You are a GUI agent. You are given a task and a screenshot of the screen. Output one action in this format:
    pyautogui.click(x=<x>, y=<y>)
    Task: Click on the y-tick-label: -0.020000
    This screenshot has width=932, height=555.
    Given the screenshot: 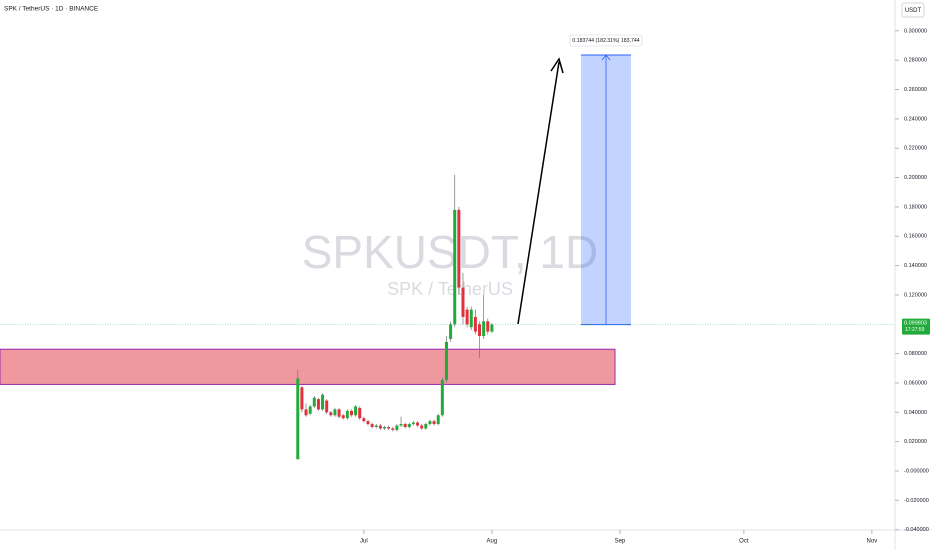 What is the action you would take?
    pyautogui.click(x=916, y=501)
    